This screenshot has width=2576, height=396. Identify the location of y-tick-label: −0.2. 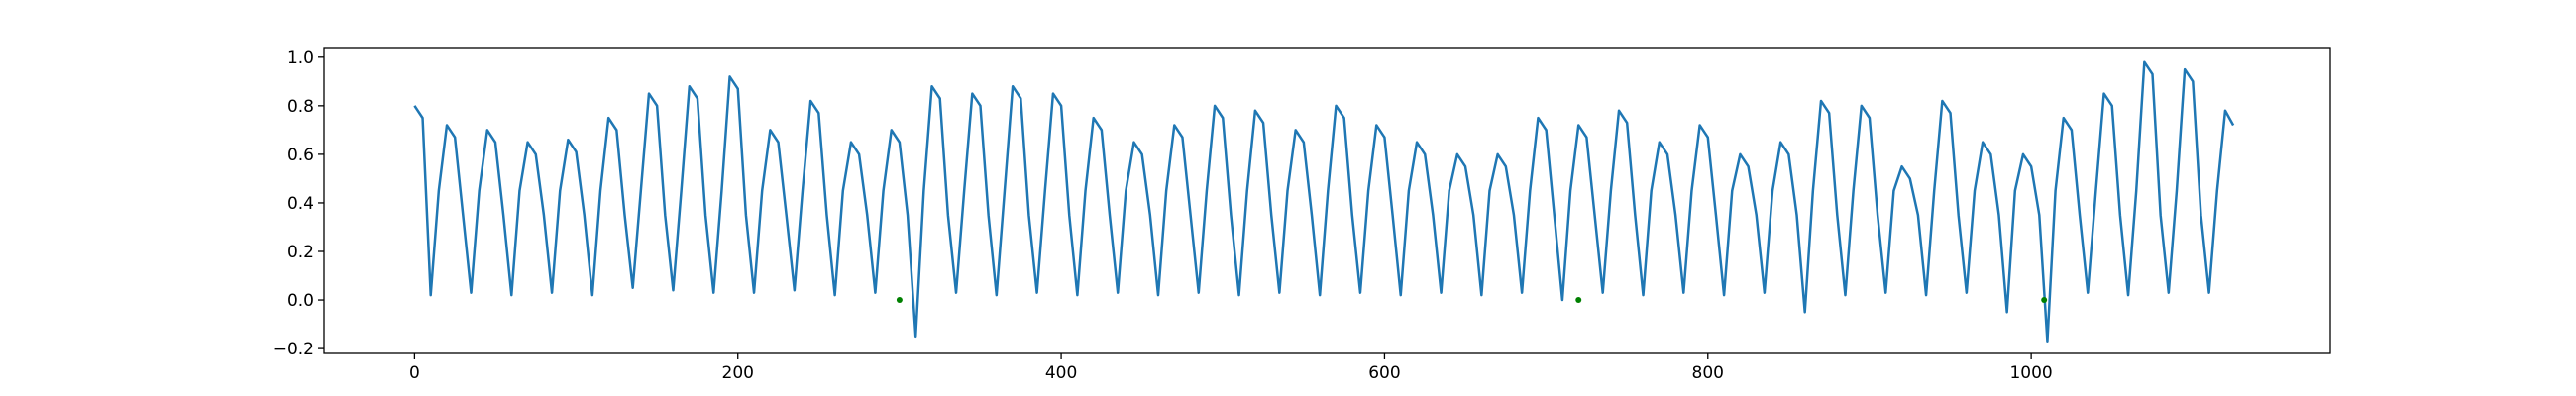
(294, 349).